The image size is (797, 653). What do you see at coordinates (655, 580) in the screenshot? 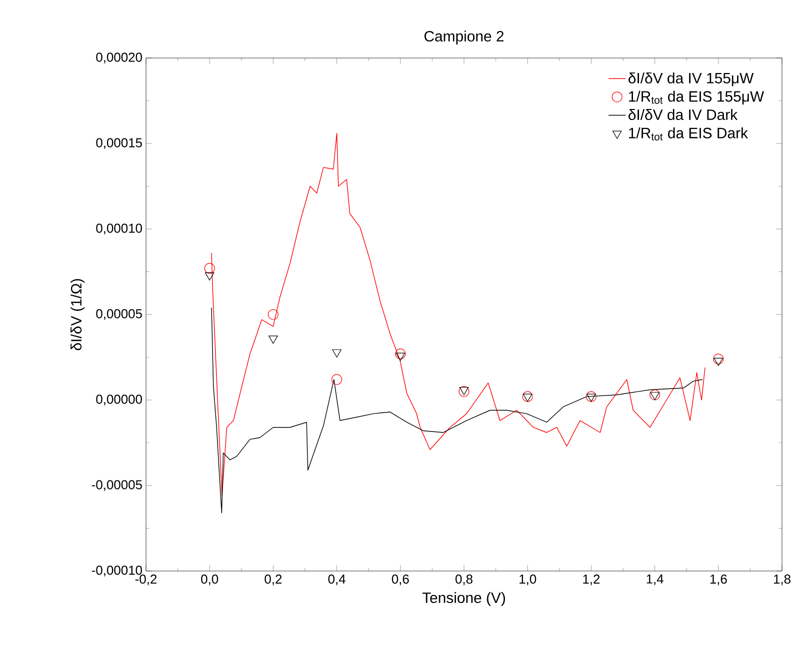
I see `x-tick-label: 1,4` at bounding box center [655, 580].